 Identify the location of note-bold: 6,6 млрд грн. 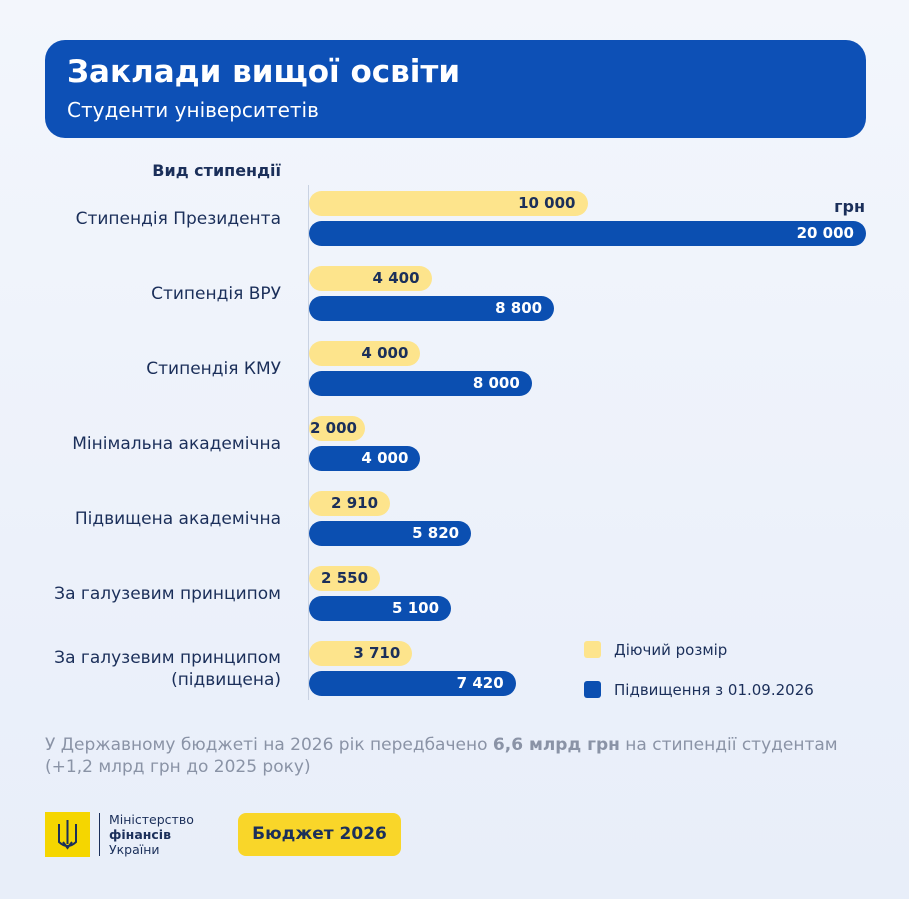
(556, 745).